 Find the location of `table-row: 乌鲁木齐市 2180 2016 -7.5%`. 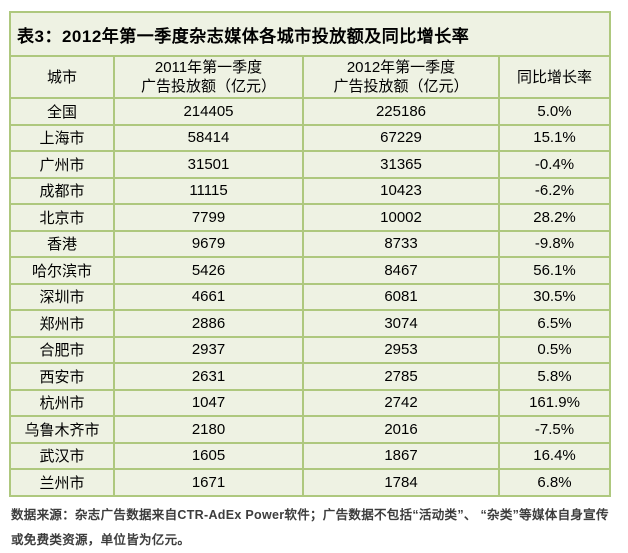

table-row: 乌鲁木齐市 2180 2016 -7.5% is located at coordinates (310, 429).